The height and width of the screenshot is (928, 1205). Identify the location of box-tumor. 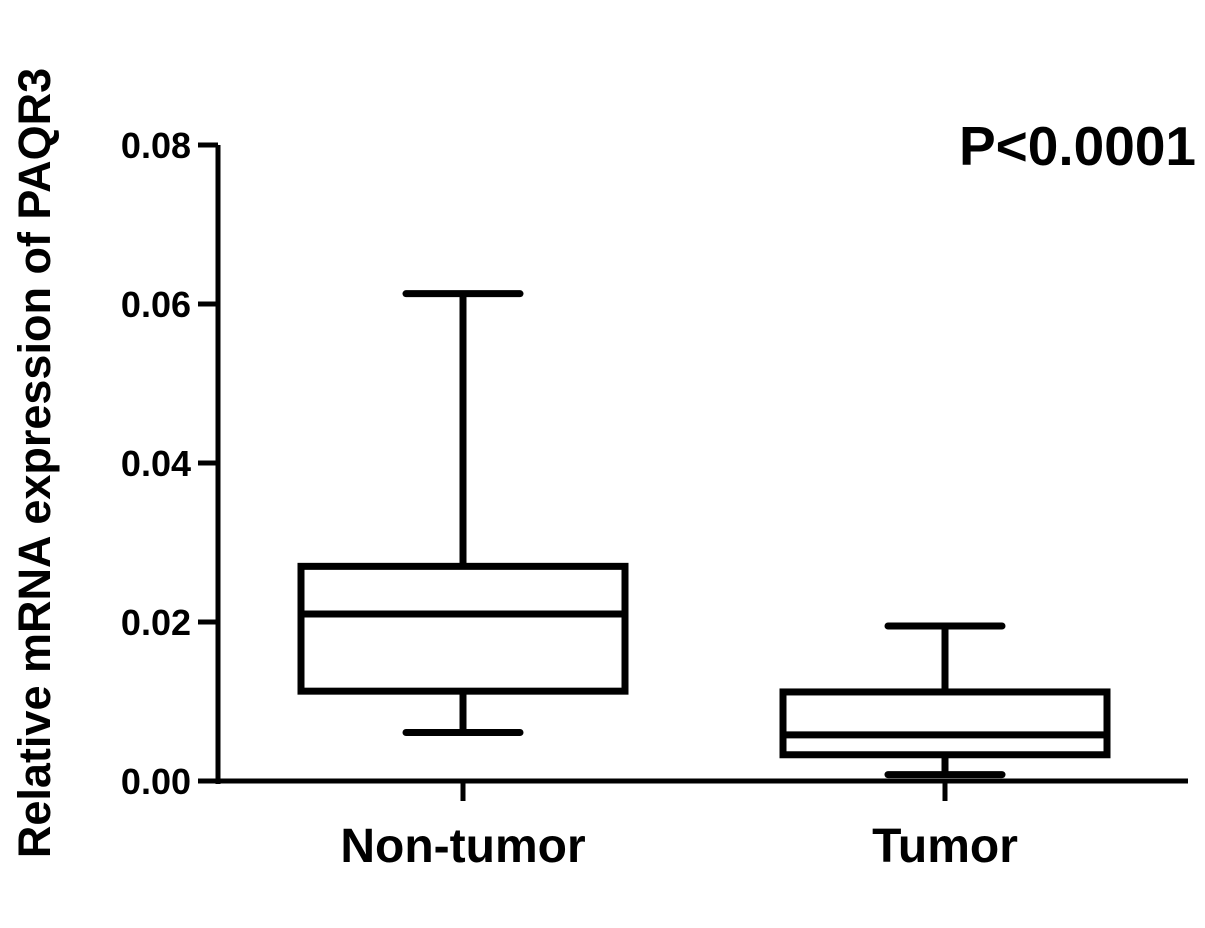
(945, 700).